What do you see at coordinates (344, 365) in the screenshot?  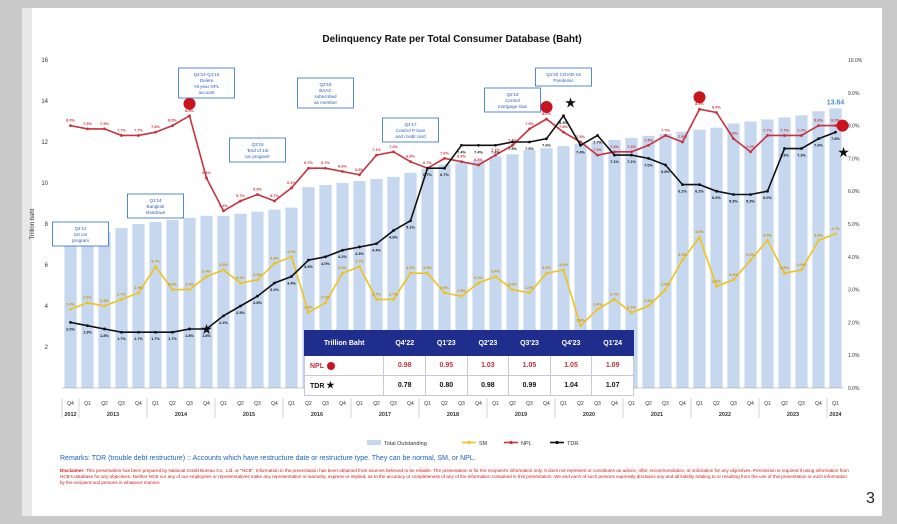 I see `row-label-cell: NPL` at bounding box center [344, 365].